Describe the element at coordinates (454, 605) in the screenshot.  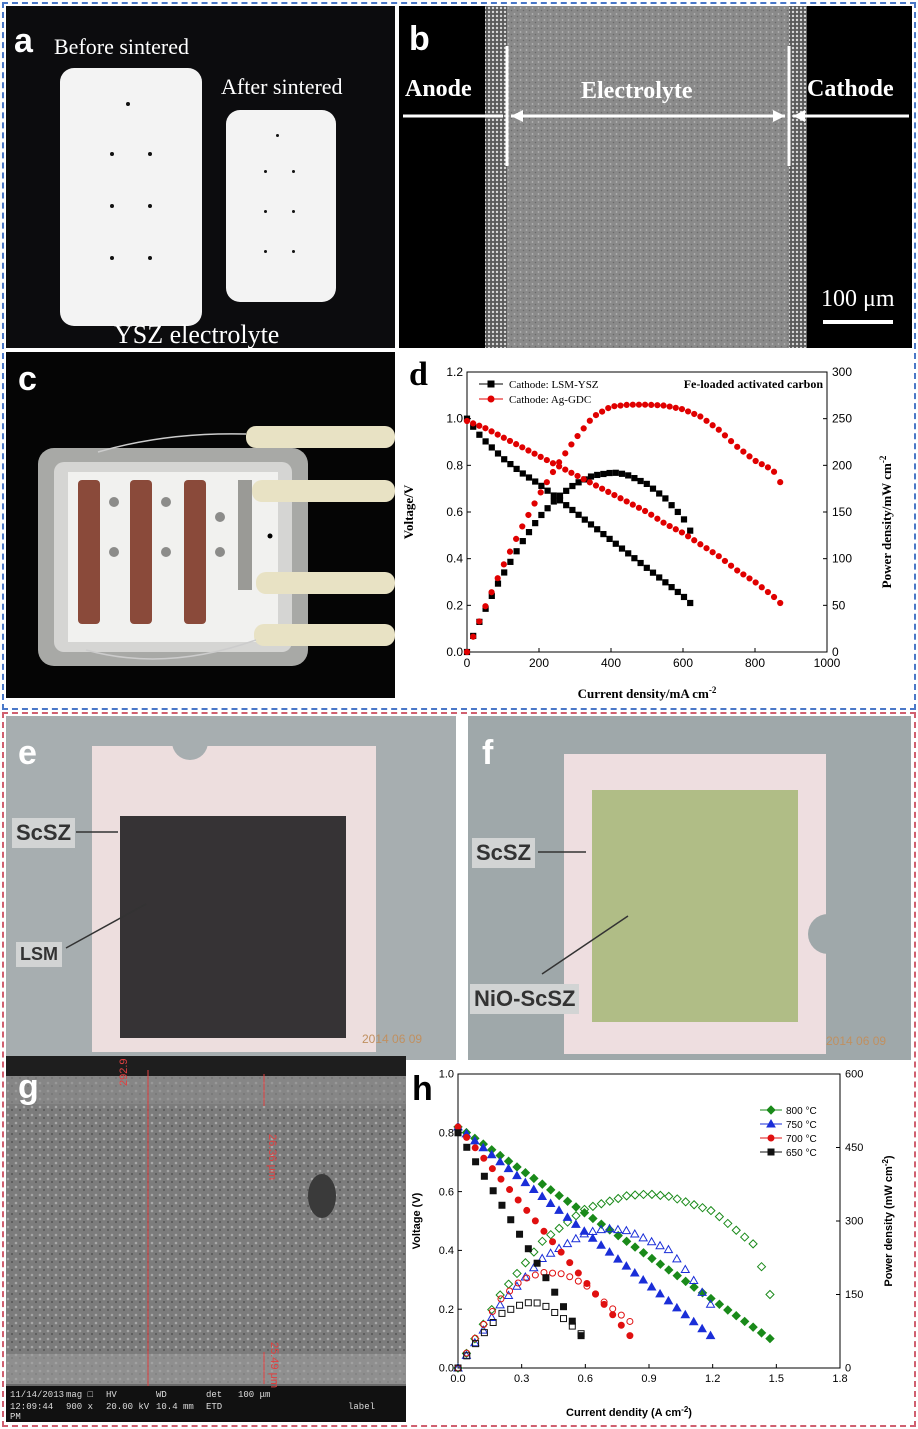
I see `y-tick-label: 0.2` at that location.